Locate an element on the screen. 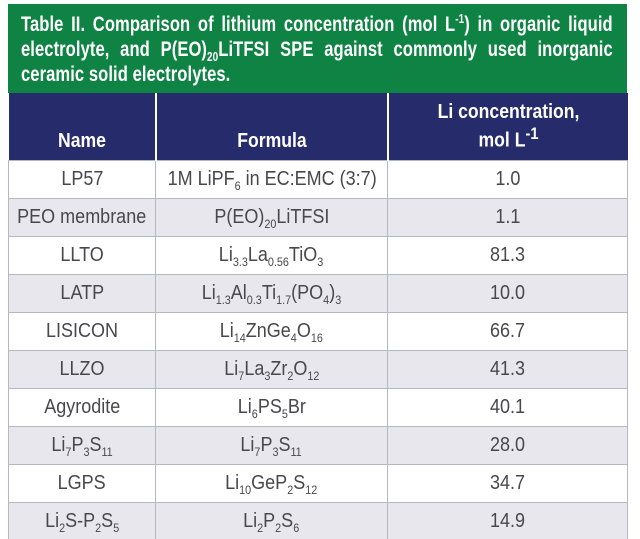 The image size is (640, 539). table-row: LGPS Li10GeP2S12 34.7 is located at coordinates (318, 483).